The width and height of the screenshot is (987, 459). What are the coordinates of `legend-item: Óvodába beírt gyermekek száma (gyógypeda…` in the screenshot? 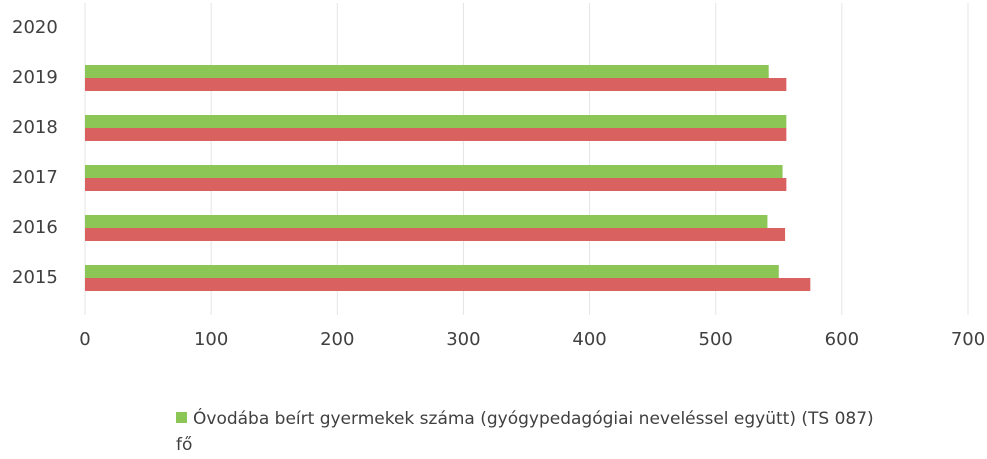 It's located at (526, 432).